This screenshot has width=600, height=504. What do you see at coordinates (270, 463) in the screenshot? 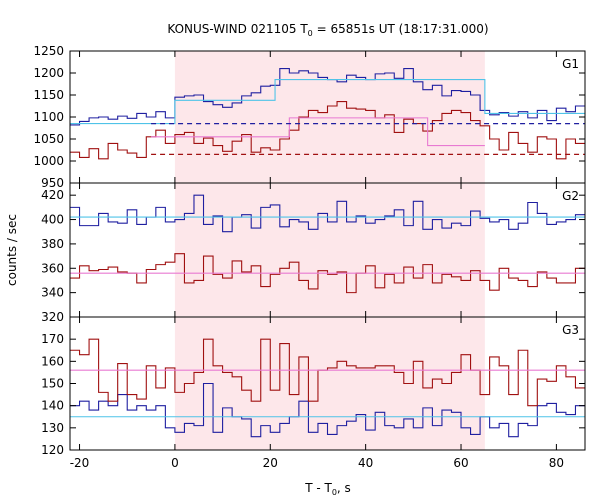
I see `x-tick-label: 20` at bounding box center [270, 463].